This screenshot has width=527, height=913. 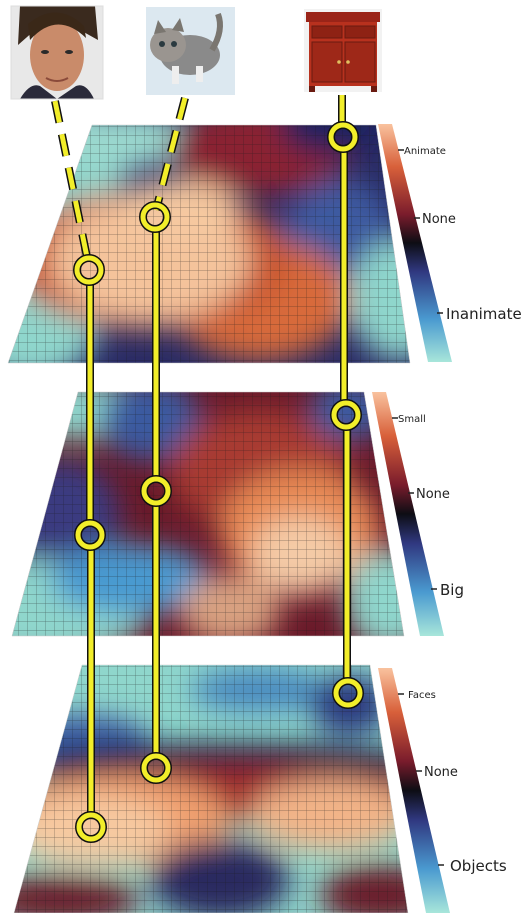 I want to click on size-scale-top: Small, so click(x=412, y=419).